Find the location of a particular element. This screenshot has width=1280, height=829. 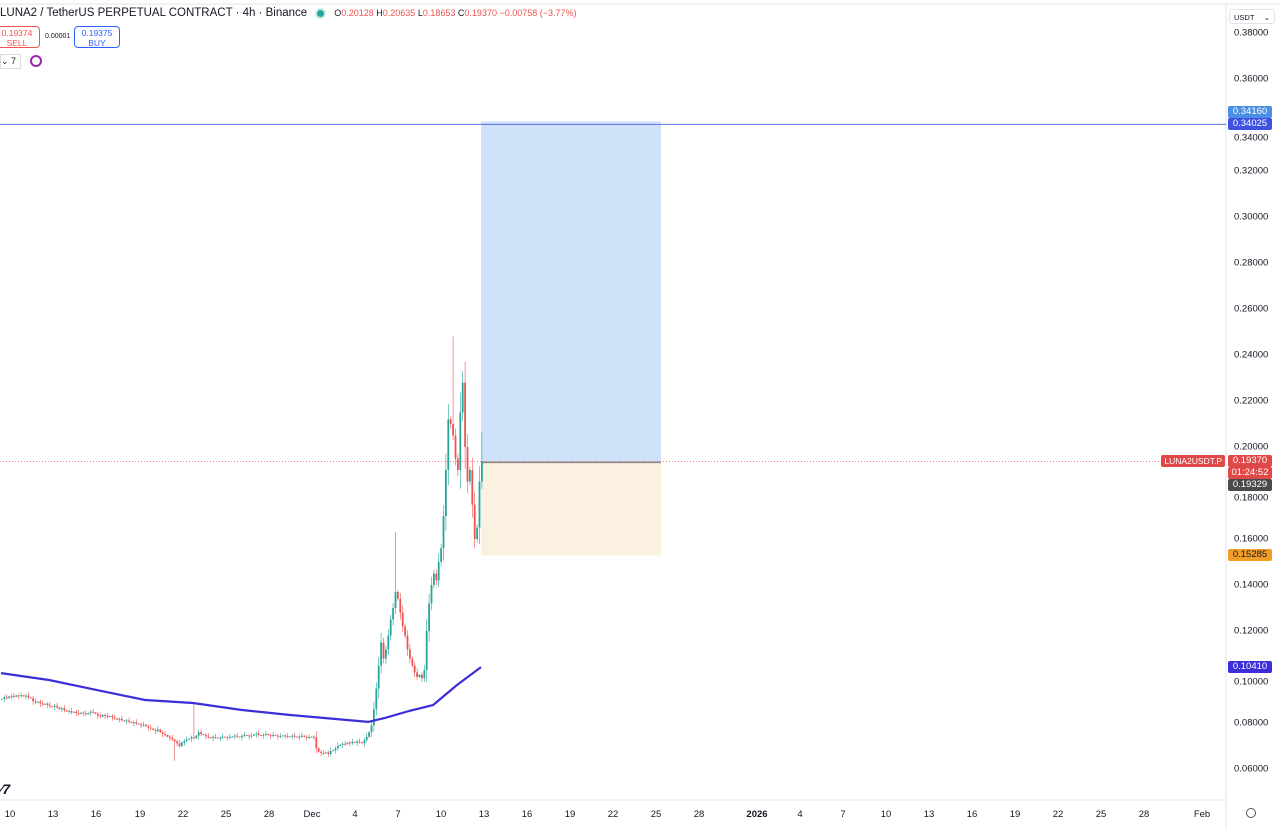

entry-price-tag: 0.19329 is located at coordinates (1250, 485).